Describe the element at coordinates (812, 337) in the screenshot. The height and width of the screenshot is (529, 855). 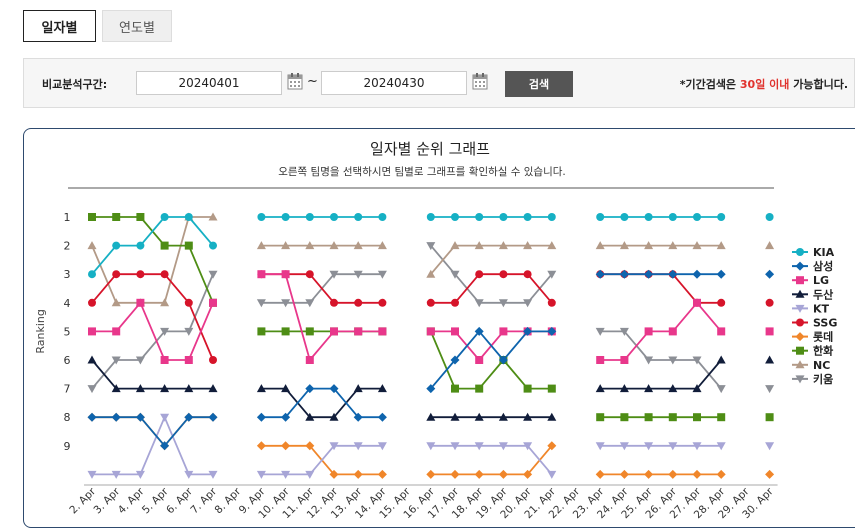
I see `legend-item: 롯데` at that location.